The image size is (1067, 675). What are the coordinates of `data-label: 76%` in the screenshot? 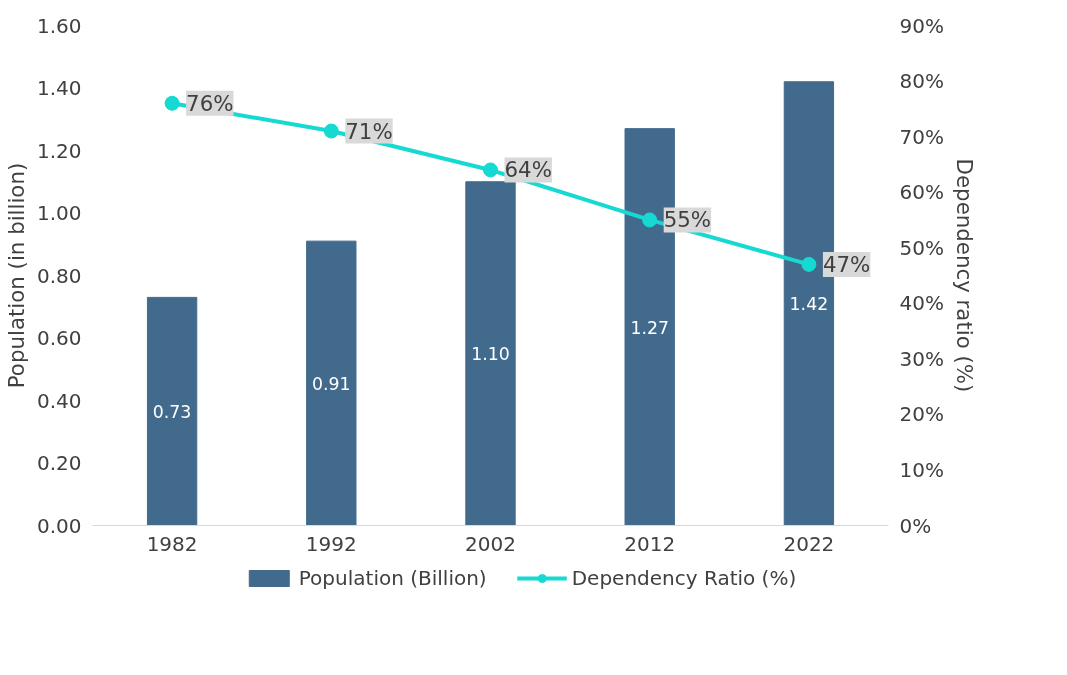 It's located at (210, 103).